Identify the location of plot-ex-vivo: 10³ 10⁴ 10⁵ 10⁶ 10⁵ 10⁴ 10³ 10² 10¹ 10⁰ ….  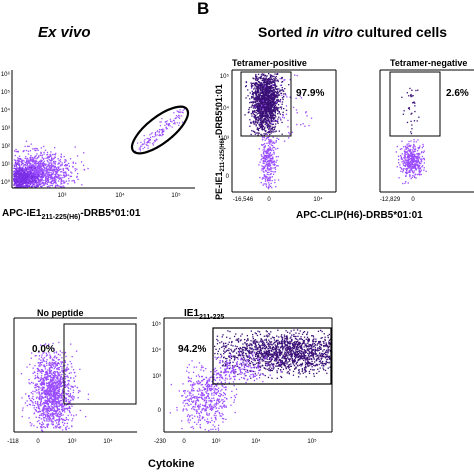
(98, 145).